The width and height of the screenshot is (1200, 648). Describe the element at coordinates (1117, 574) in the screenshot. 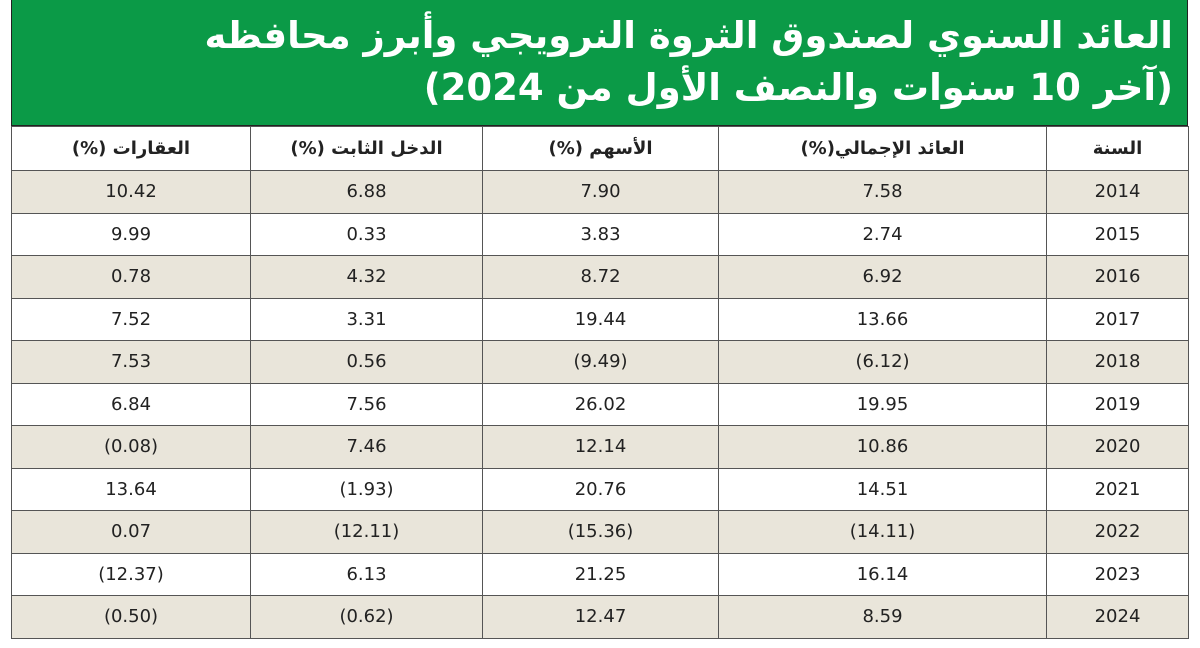

I see `table-cell: 2023` at that location.